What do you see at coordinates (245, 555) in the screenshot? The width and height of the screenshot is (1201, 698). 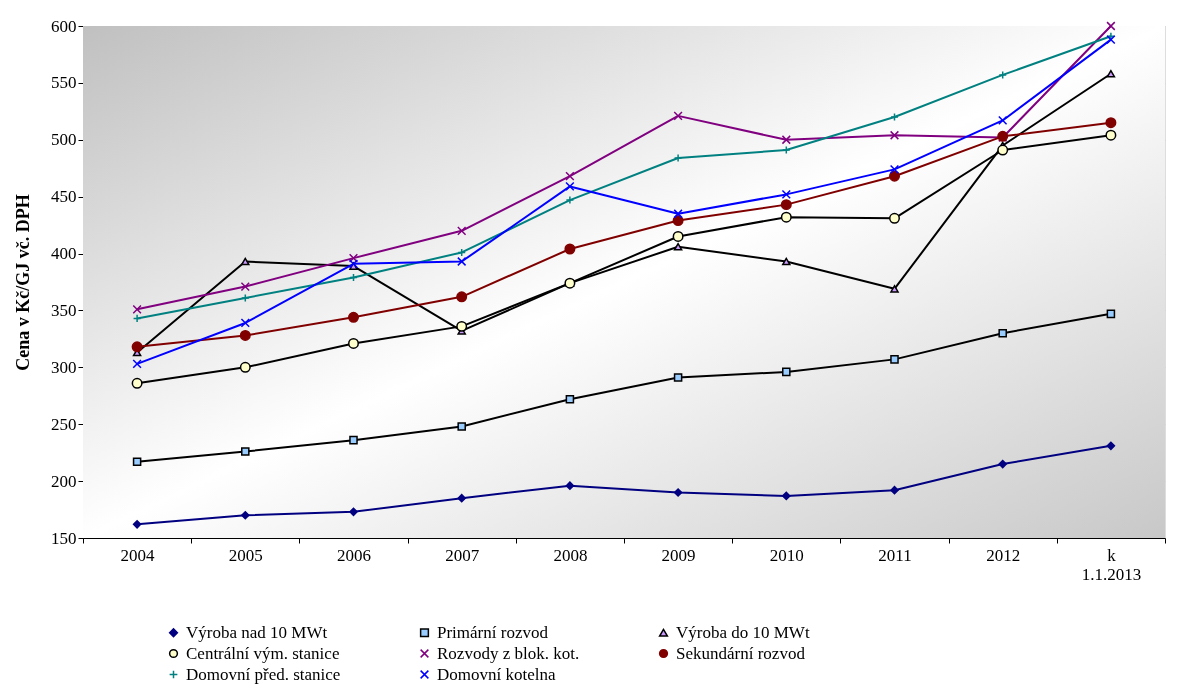 I see `x-tick-label: 2005` at bounding box center [245, 555].